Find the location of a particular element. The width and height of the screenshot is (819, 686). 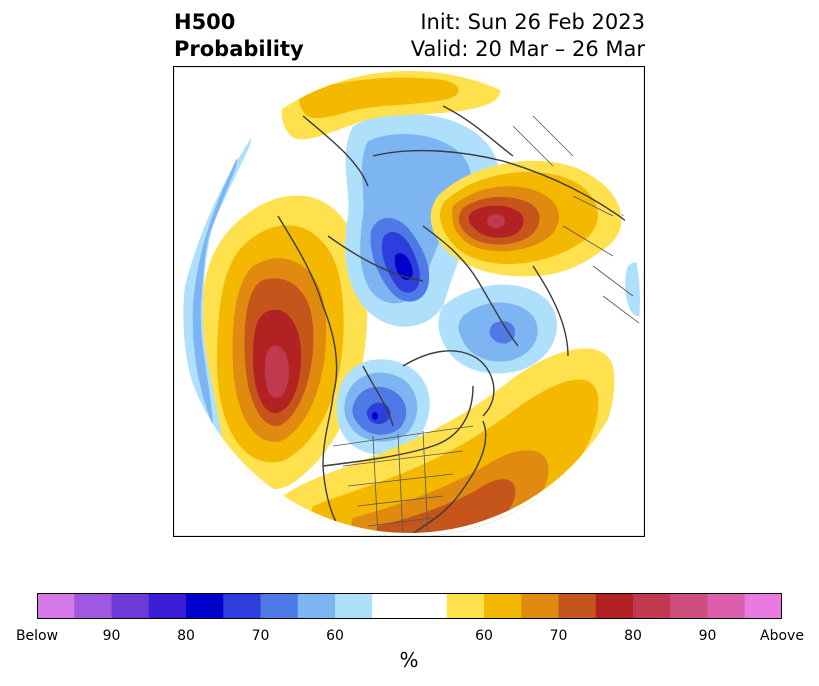

colorbar-frame is located at coordinates (409, 606).